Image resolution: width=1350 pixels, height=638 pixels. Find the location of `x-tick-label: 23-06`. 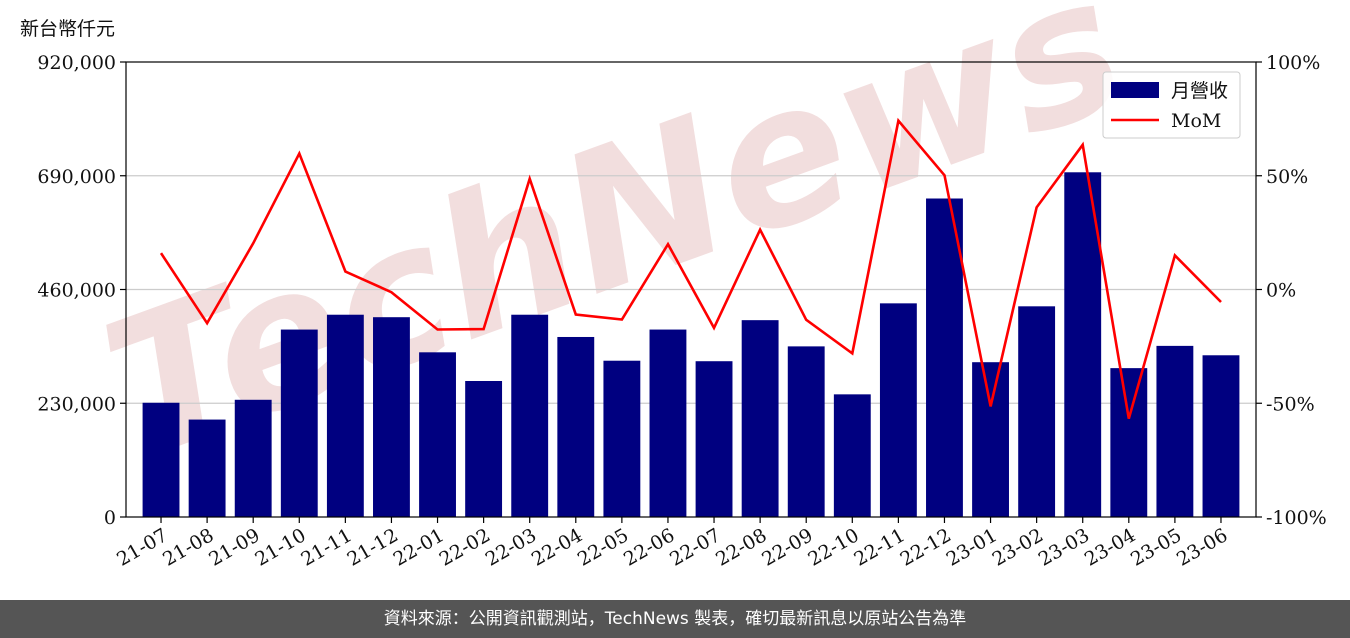

x-tick-label: 23-06 is located at coordinates (1202, 547).